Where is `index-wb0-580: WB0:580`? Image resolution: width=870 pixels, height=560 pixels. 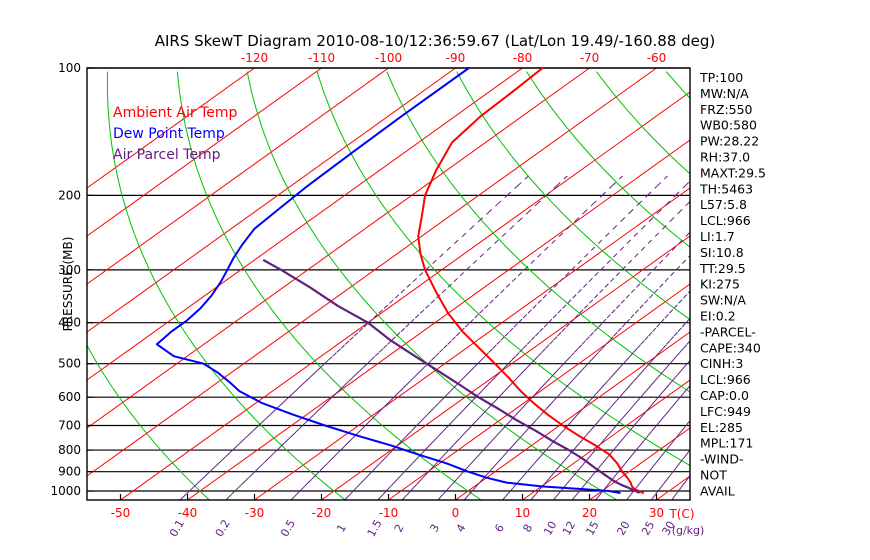 index-wb0-580: WB0:580 is located at coordinates (728, 125).